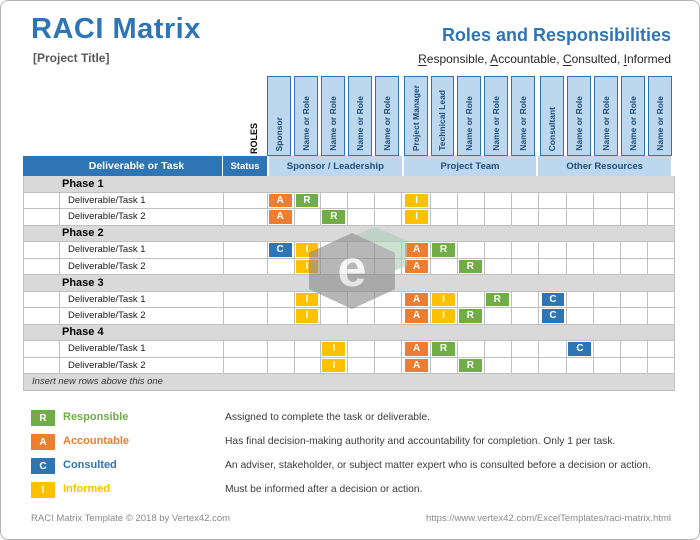 The width and height of the screenshot is (700, 540). I want to click on phase-band: Phase 1, so click(349, 184).